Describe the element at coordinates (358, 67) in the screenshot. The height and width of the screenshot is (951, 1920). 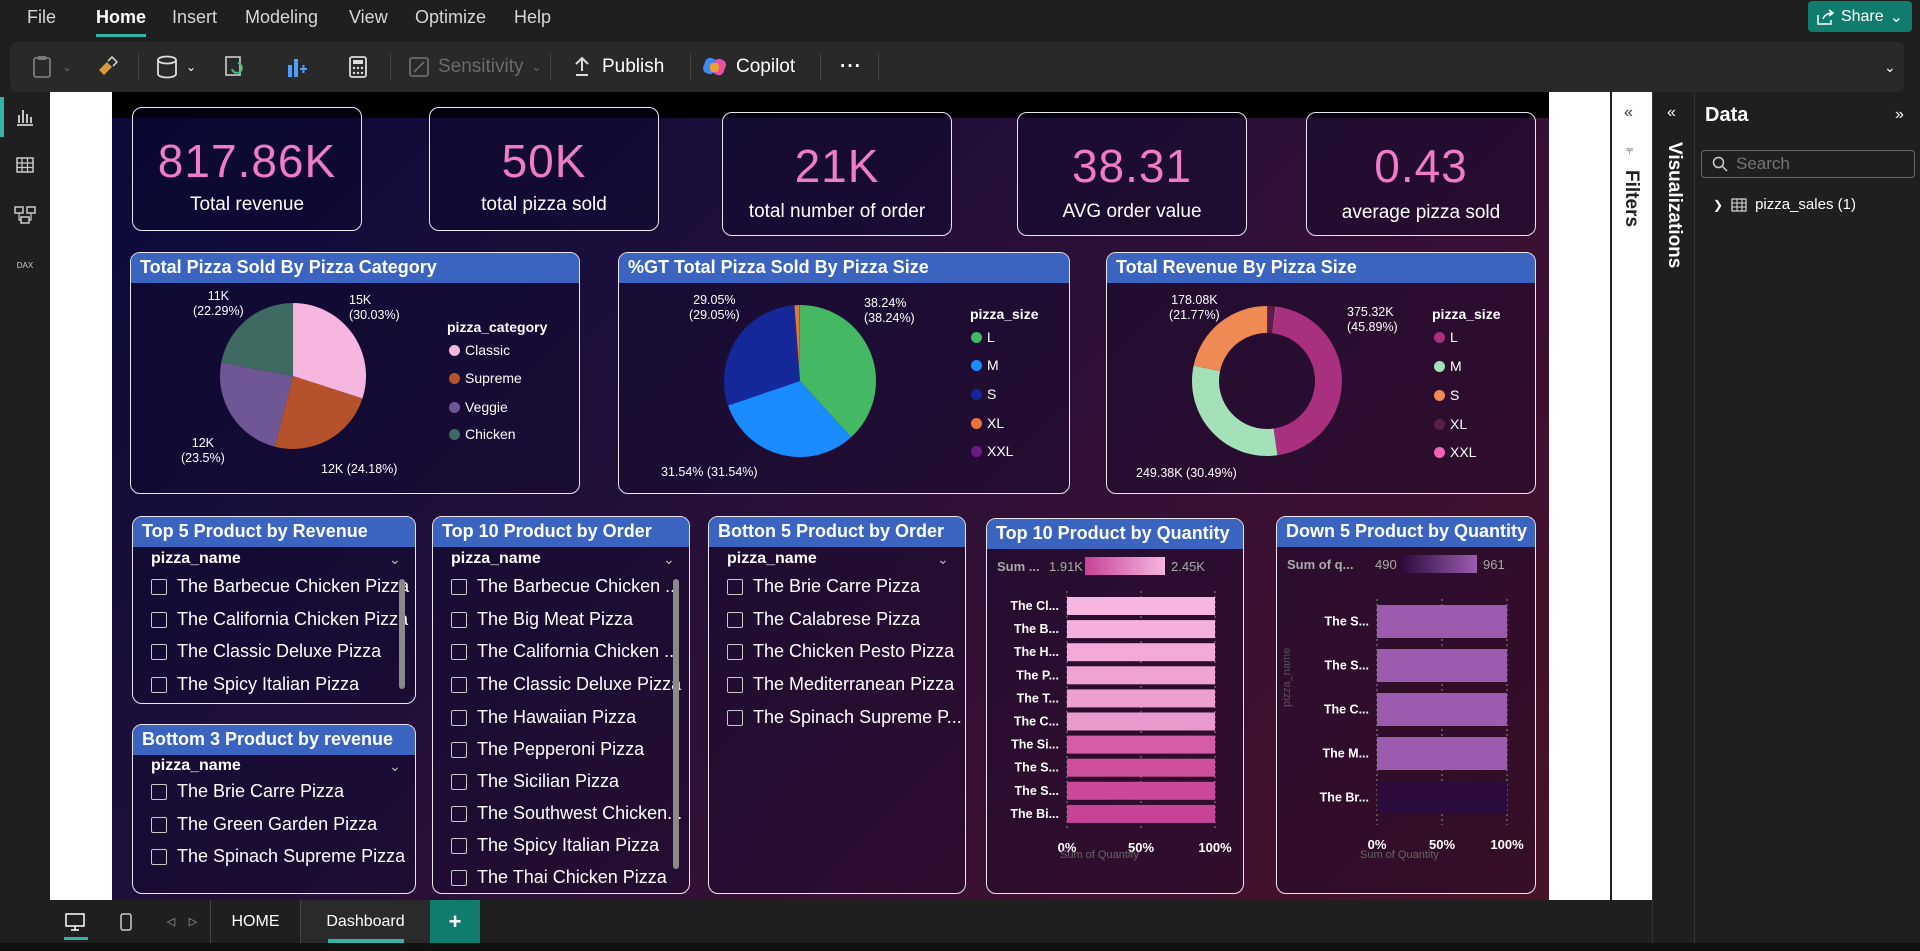
I see `calculator-button` at that location.